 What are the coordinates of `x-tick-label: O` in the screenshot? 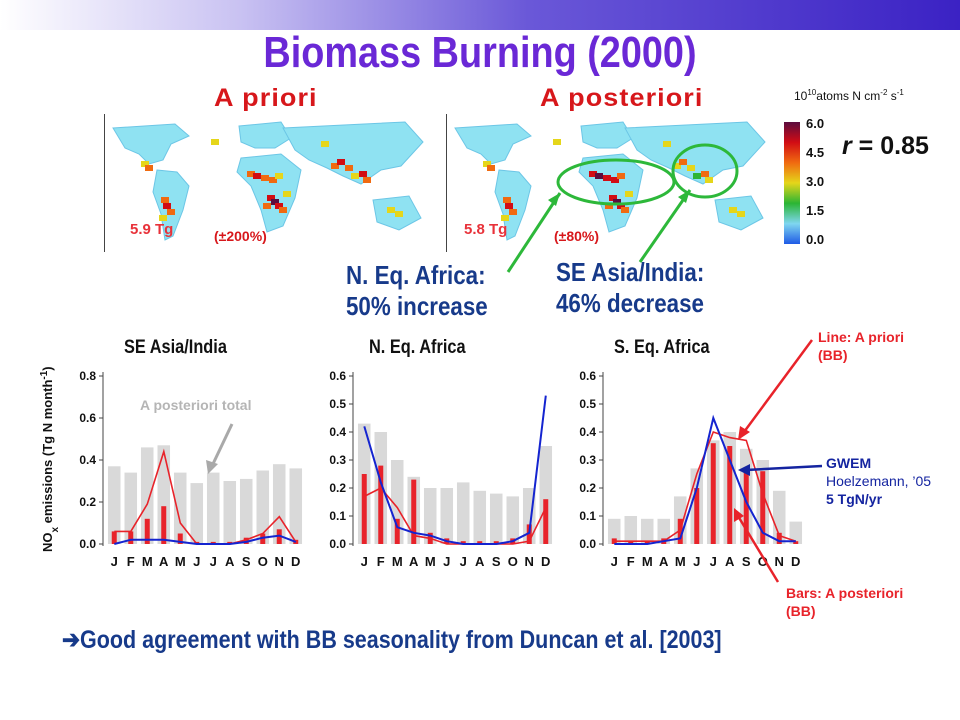 It's located at (513, 561).